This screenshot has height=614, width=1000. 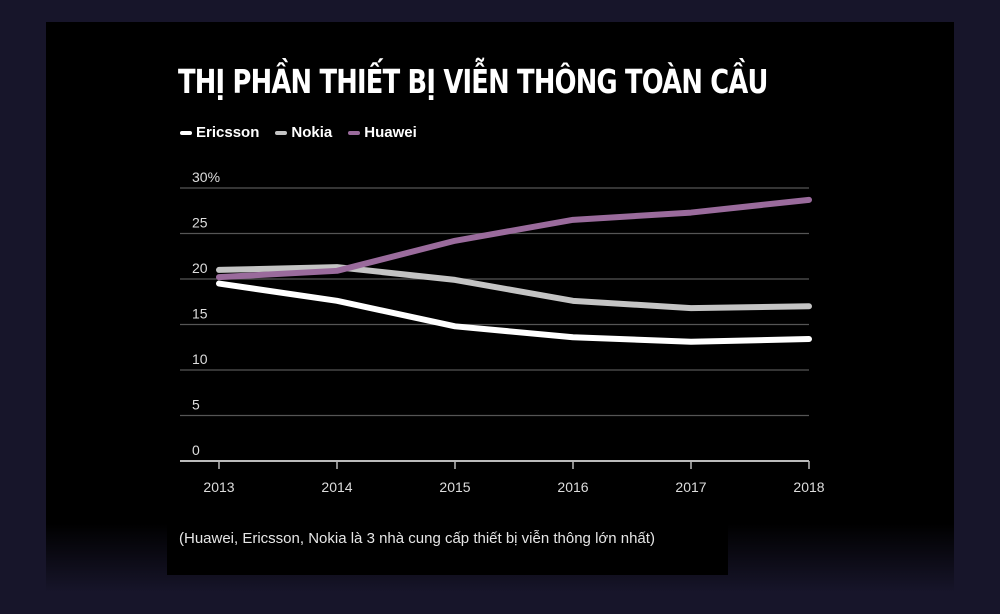 I want to click on y-tick-label: 5, so click(x=196, y=405).